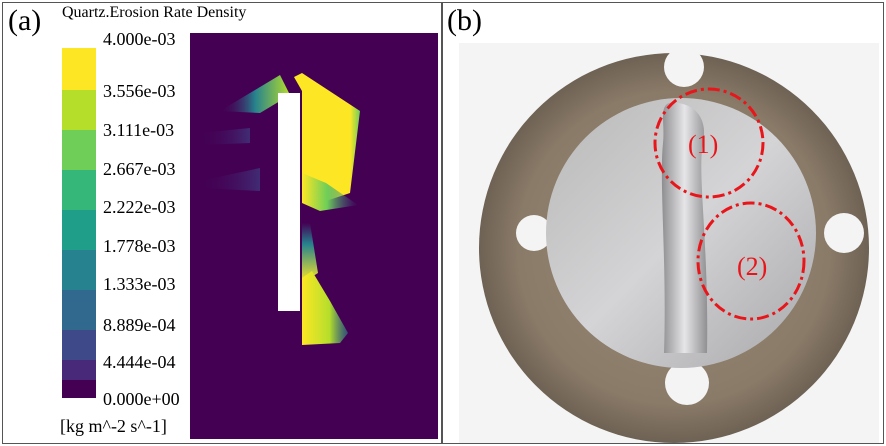 The image size is (886, 446). I want to click on erosion-hotspot-lower, so click(325, 308).